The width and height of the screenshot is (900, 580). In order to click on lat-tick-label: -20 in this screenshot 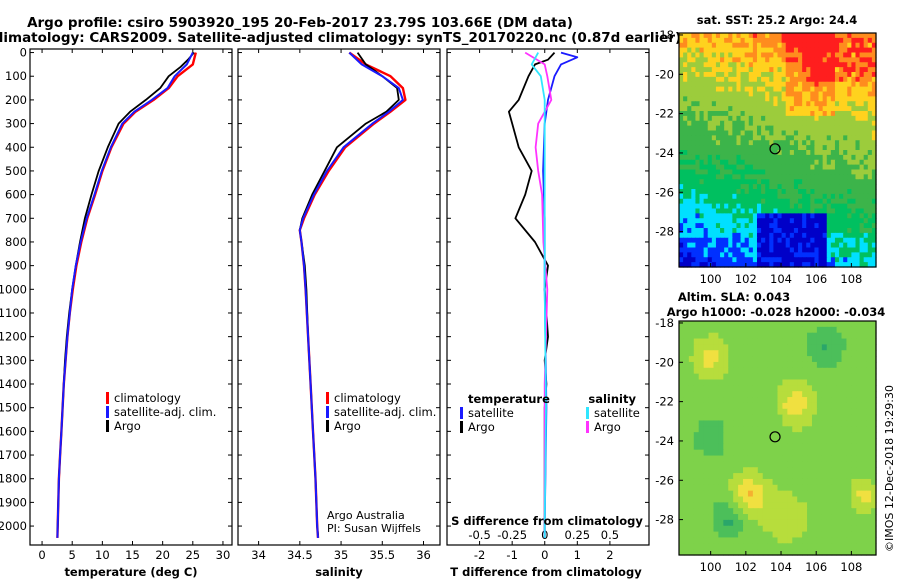, I will do `click(664, 362)`.